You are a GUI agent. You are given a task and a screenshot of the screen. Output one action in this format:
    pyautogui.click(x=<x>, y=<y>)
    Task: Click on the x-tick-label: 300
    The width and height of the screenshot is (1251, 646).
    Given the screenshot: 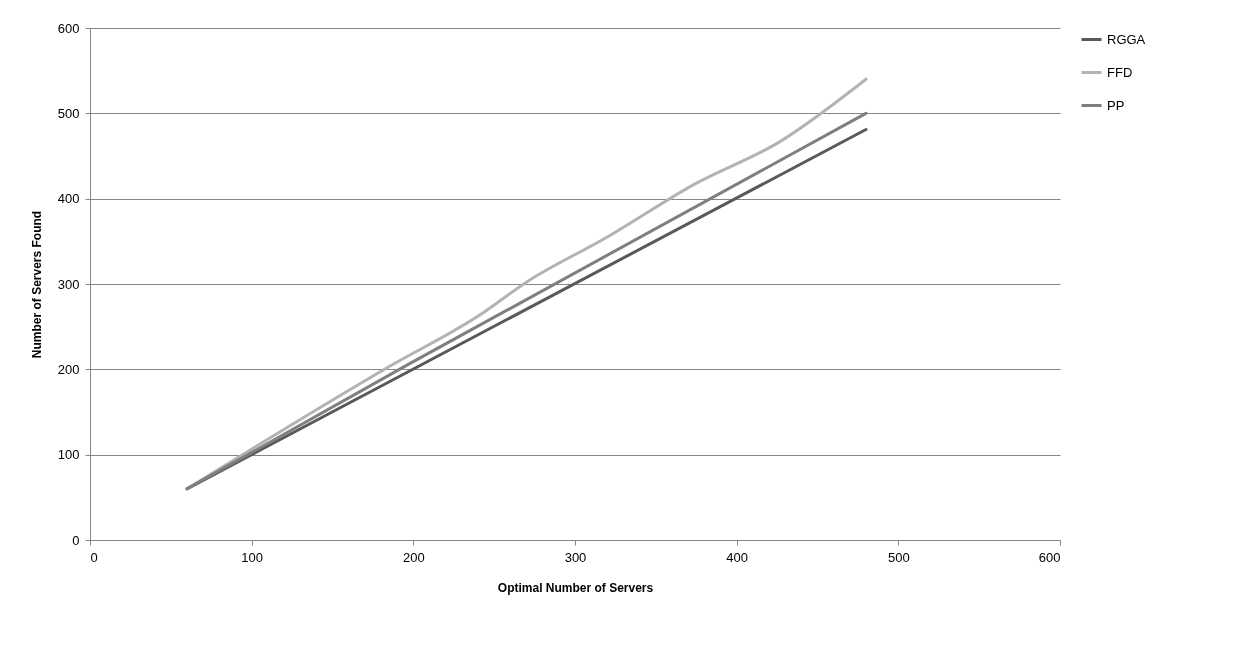 What is the action you would take?
    pyautogui.click(x=575, y=557)
    